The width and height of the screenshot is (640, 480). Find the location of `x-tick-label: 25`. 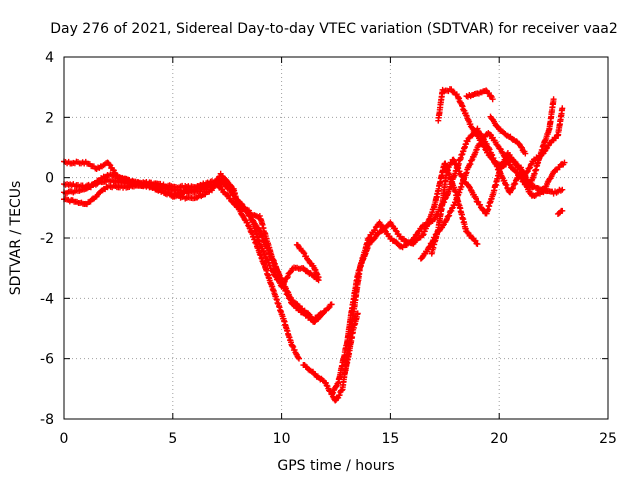

x-tick-label: 25 is located at coordinates (608, 439).